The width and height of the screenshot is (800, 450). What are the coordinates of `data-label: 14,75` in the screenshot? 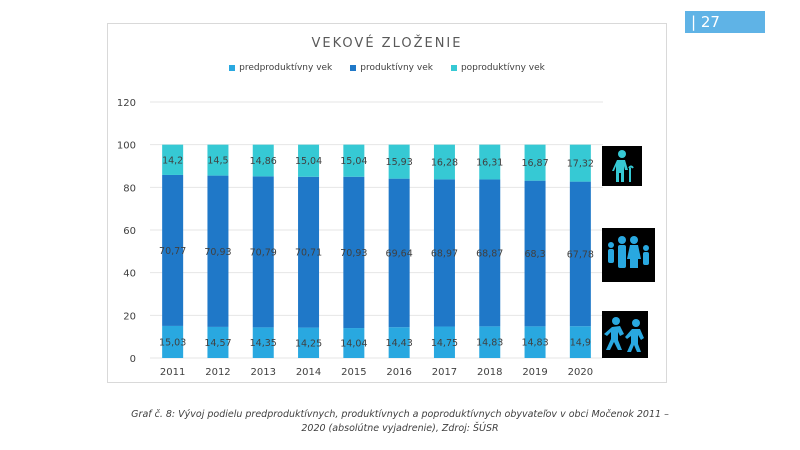 It's located at (444, 343).